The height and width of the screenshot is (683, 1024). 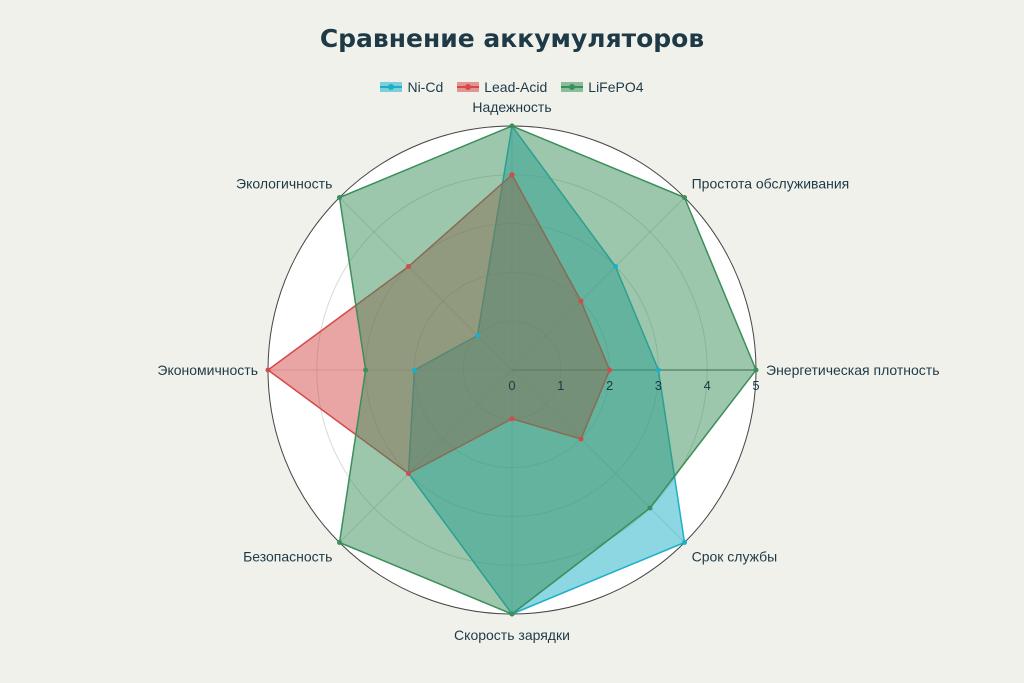 What do you see at coordinates (284, 183) in the screenshot?
I see `axis-label: Экологичность` at bounding box center [284, 183].